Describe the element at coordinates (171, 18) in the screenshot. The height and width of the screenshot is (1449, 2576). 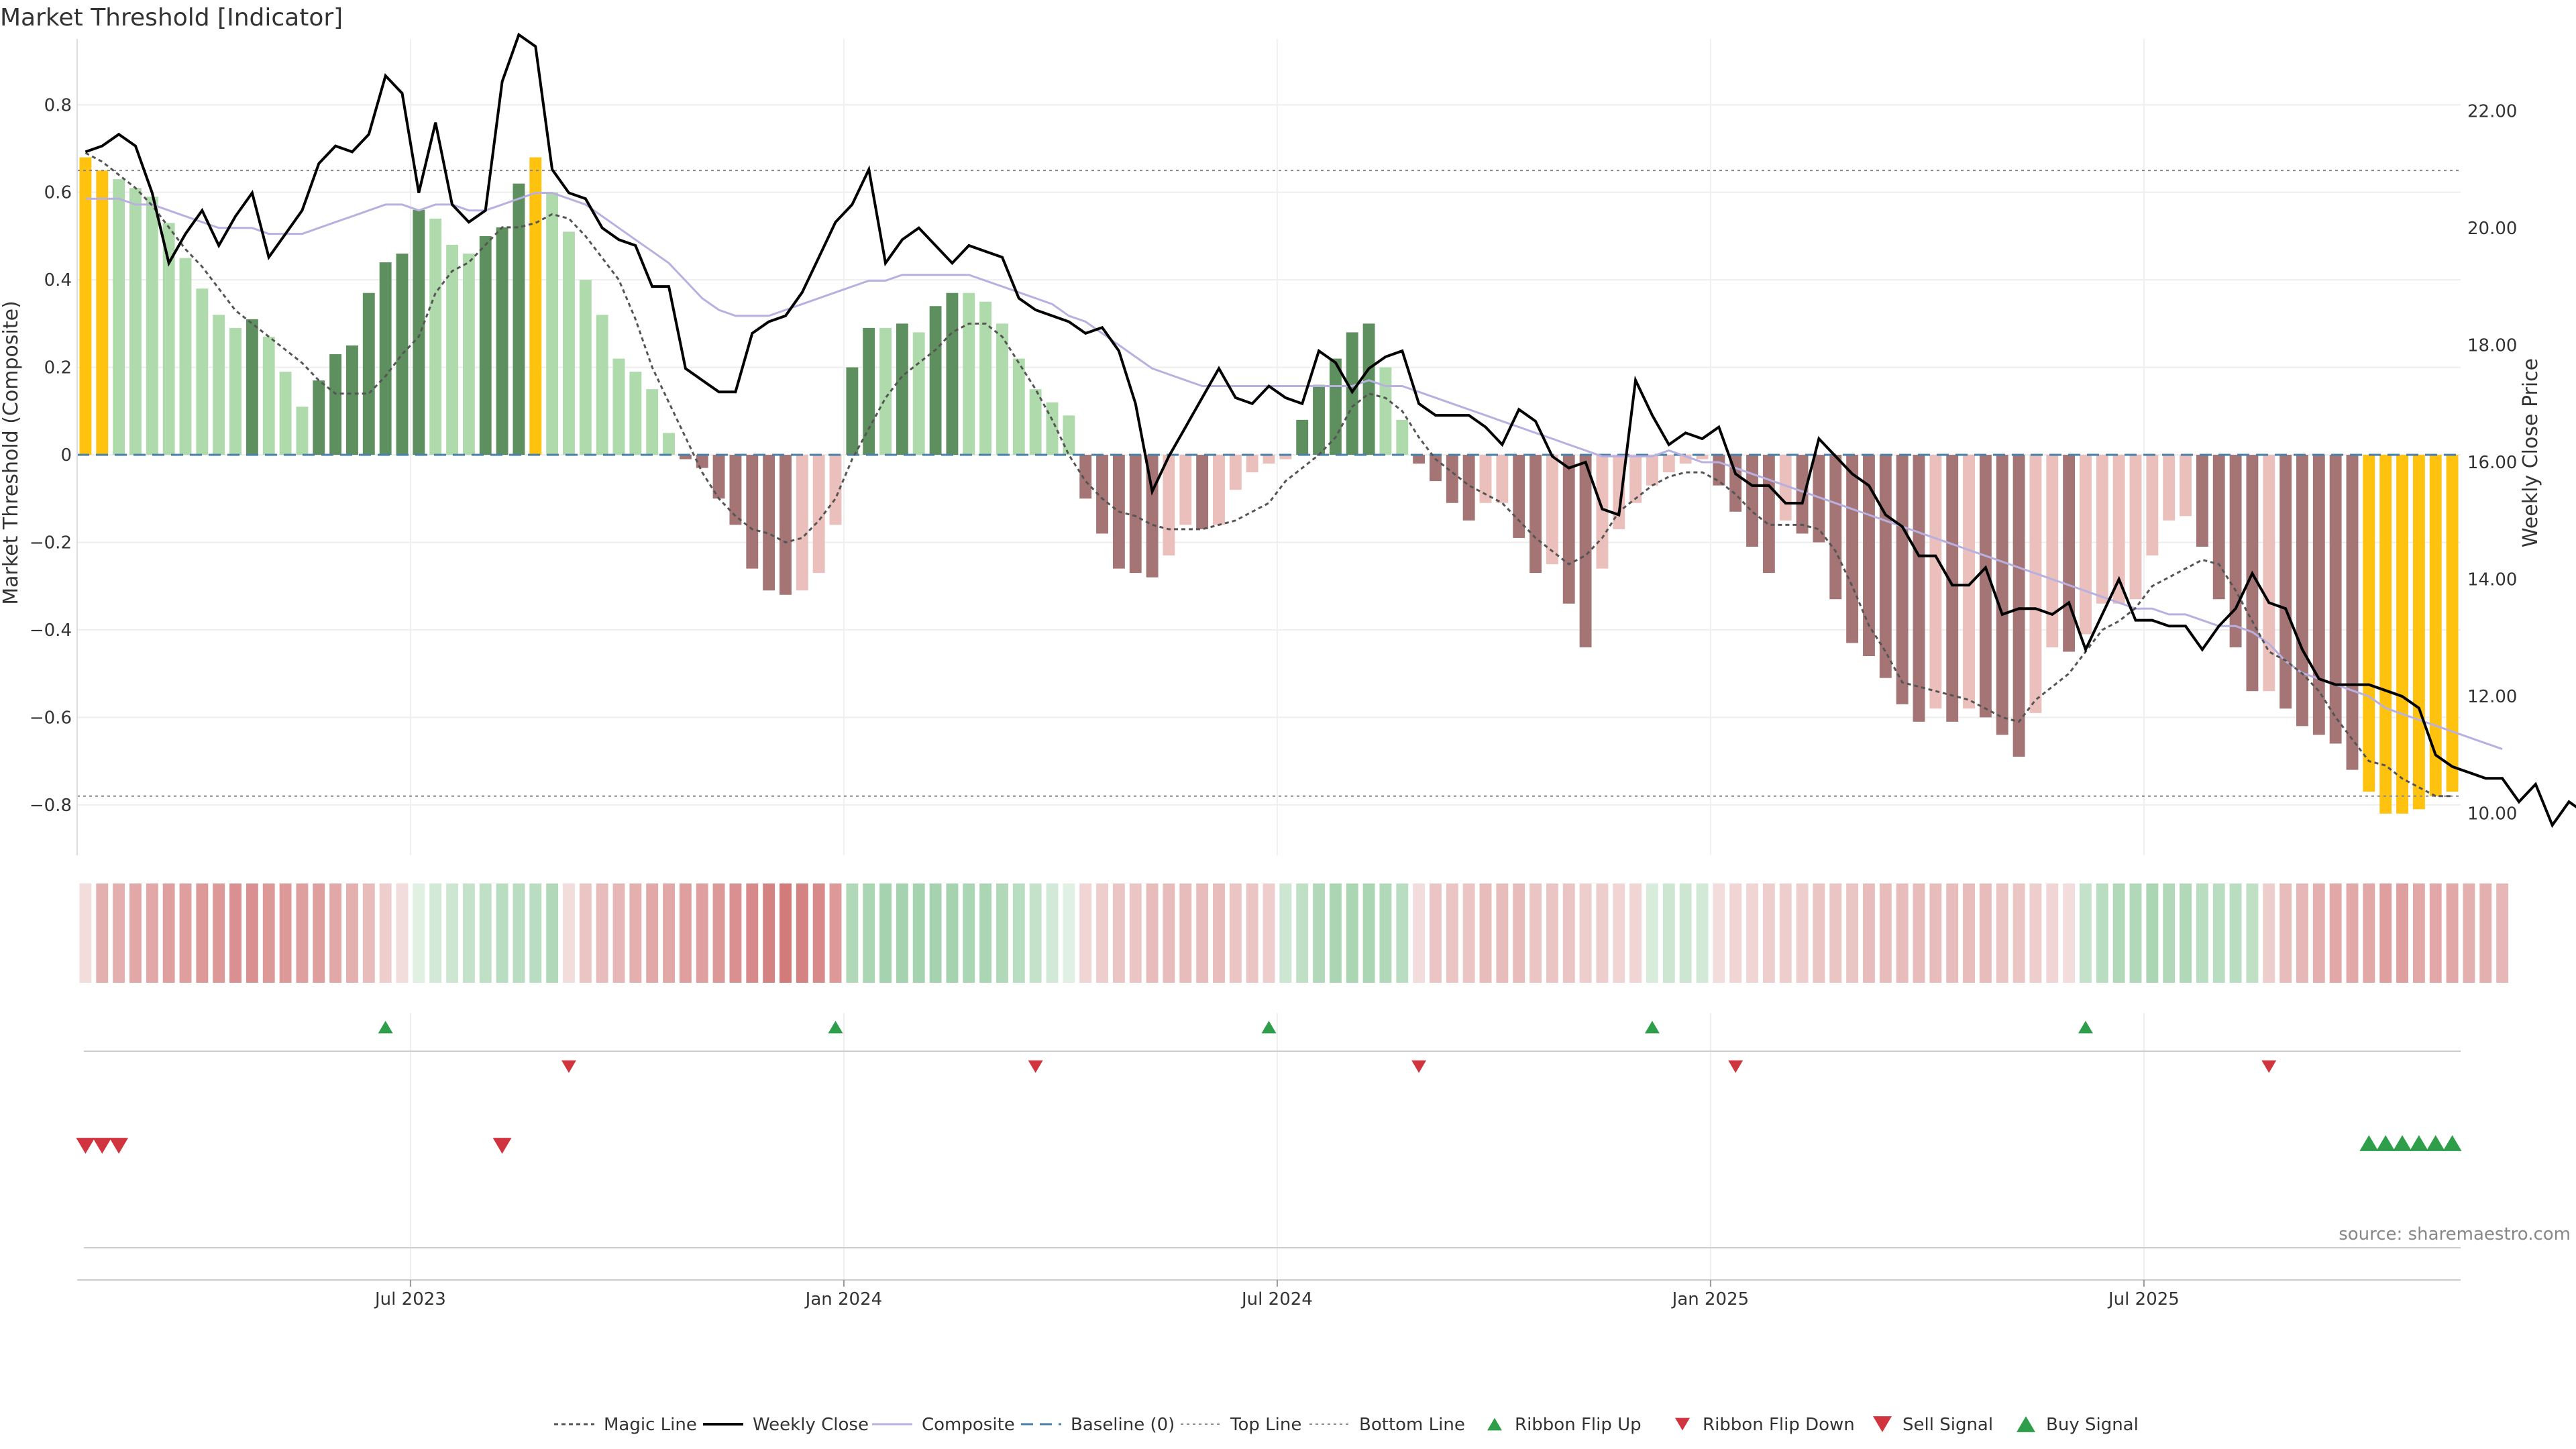
I see `chart-title: Market Threshold [Indicator]` at that location.